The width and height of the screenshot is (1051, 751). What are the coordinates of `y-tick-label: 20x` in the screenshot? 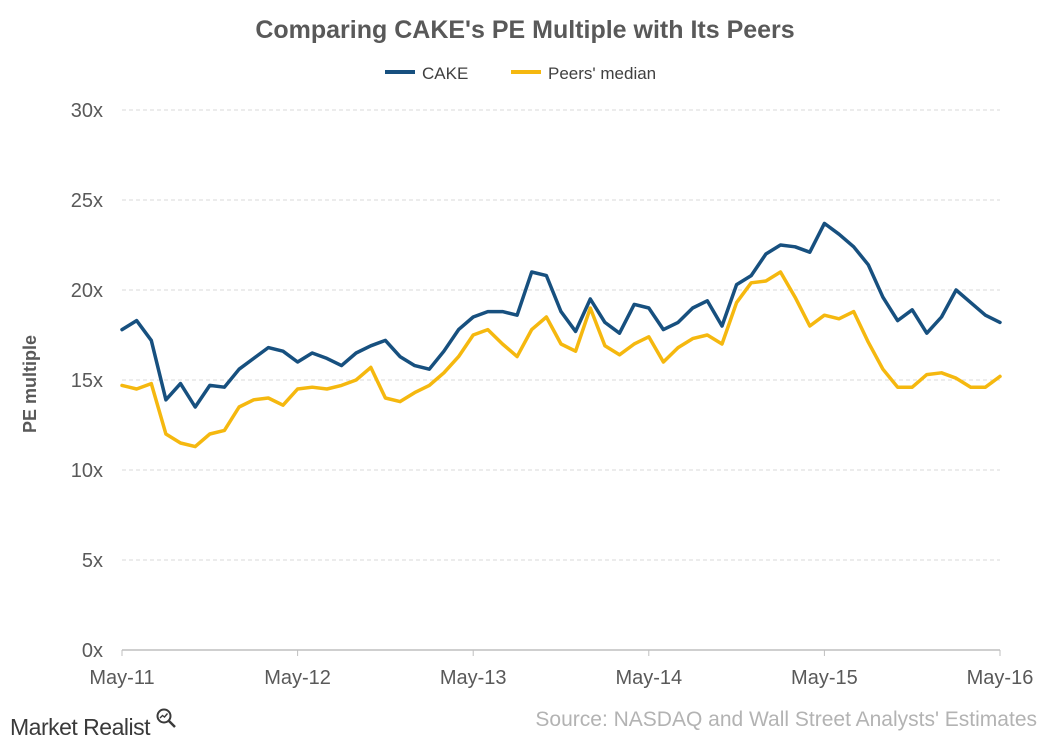 It's located at (87, 291).